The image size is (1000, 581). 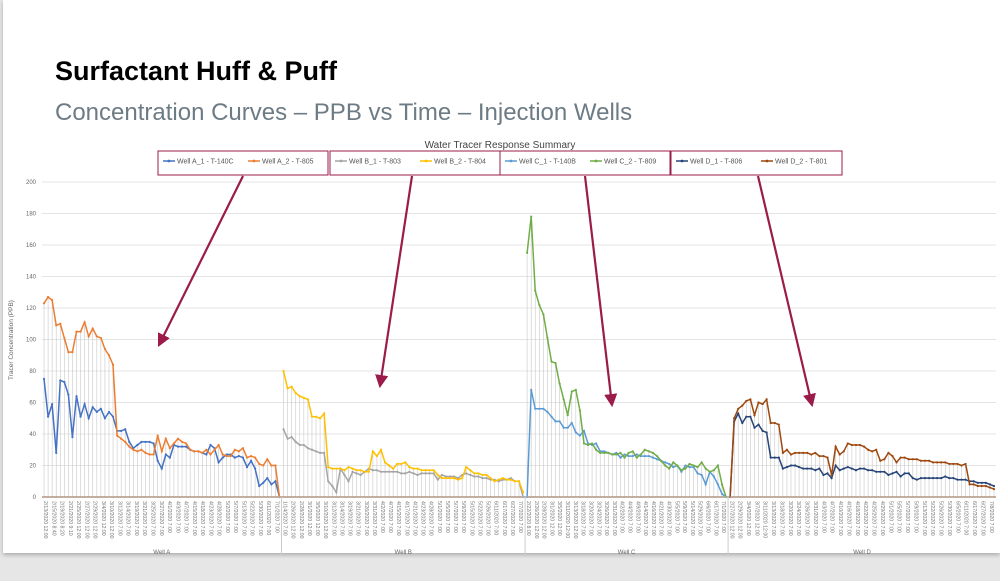 What do you see at coordinates (95, 520) in the screenshot?
I see `x-tick-label: 2/29/2020 12:00` at bounding box center [95, 520].